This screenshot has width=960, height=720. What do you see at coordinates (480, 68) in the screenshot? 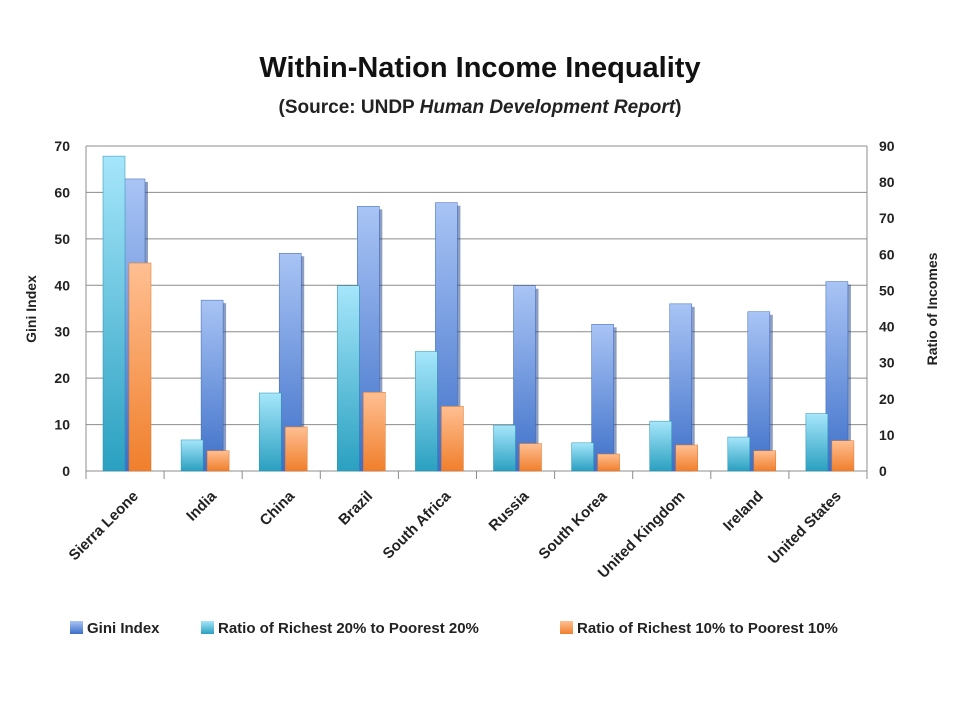
I see `chart-title: Within-Nation Income Inequality` at bounding box center [480, 68].